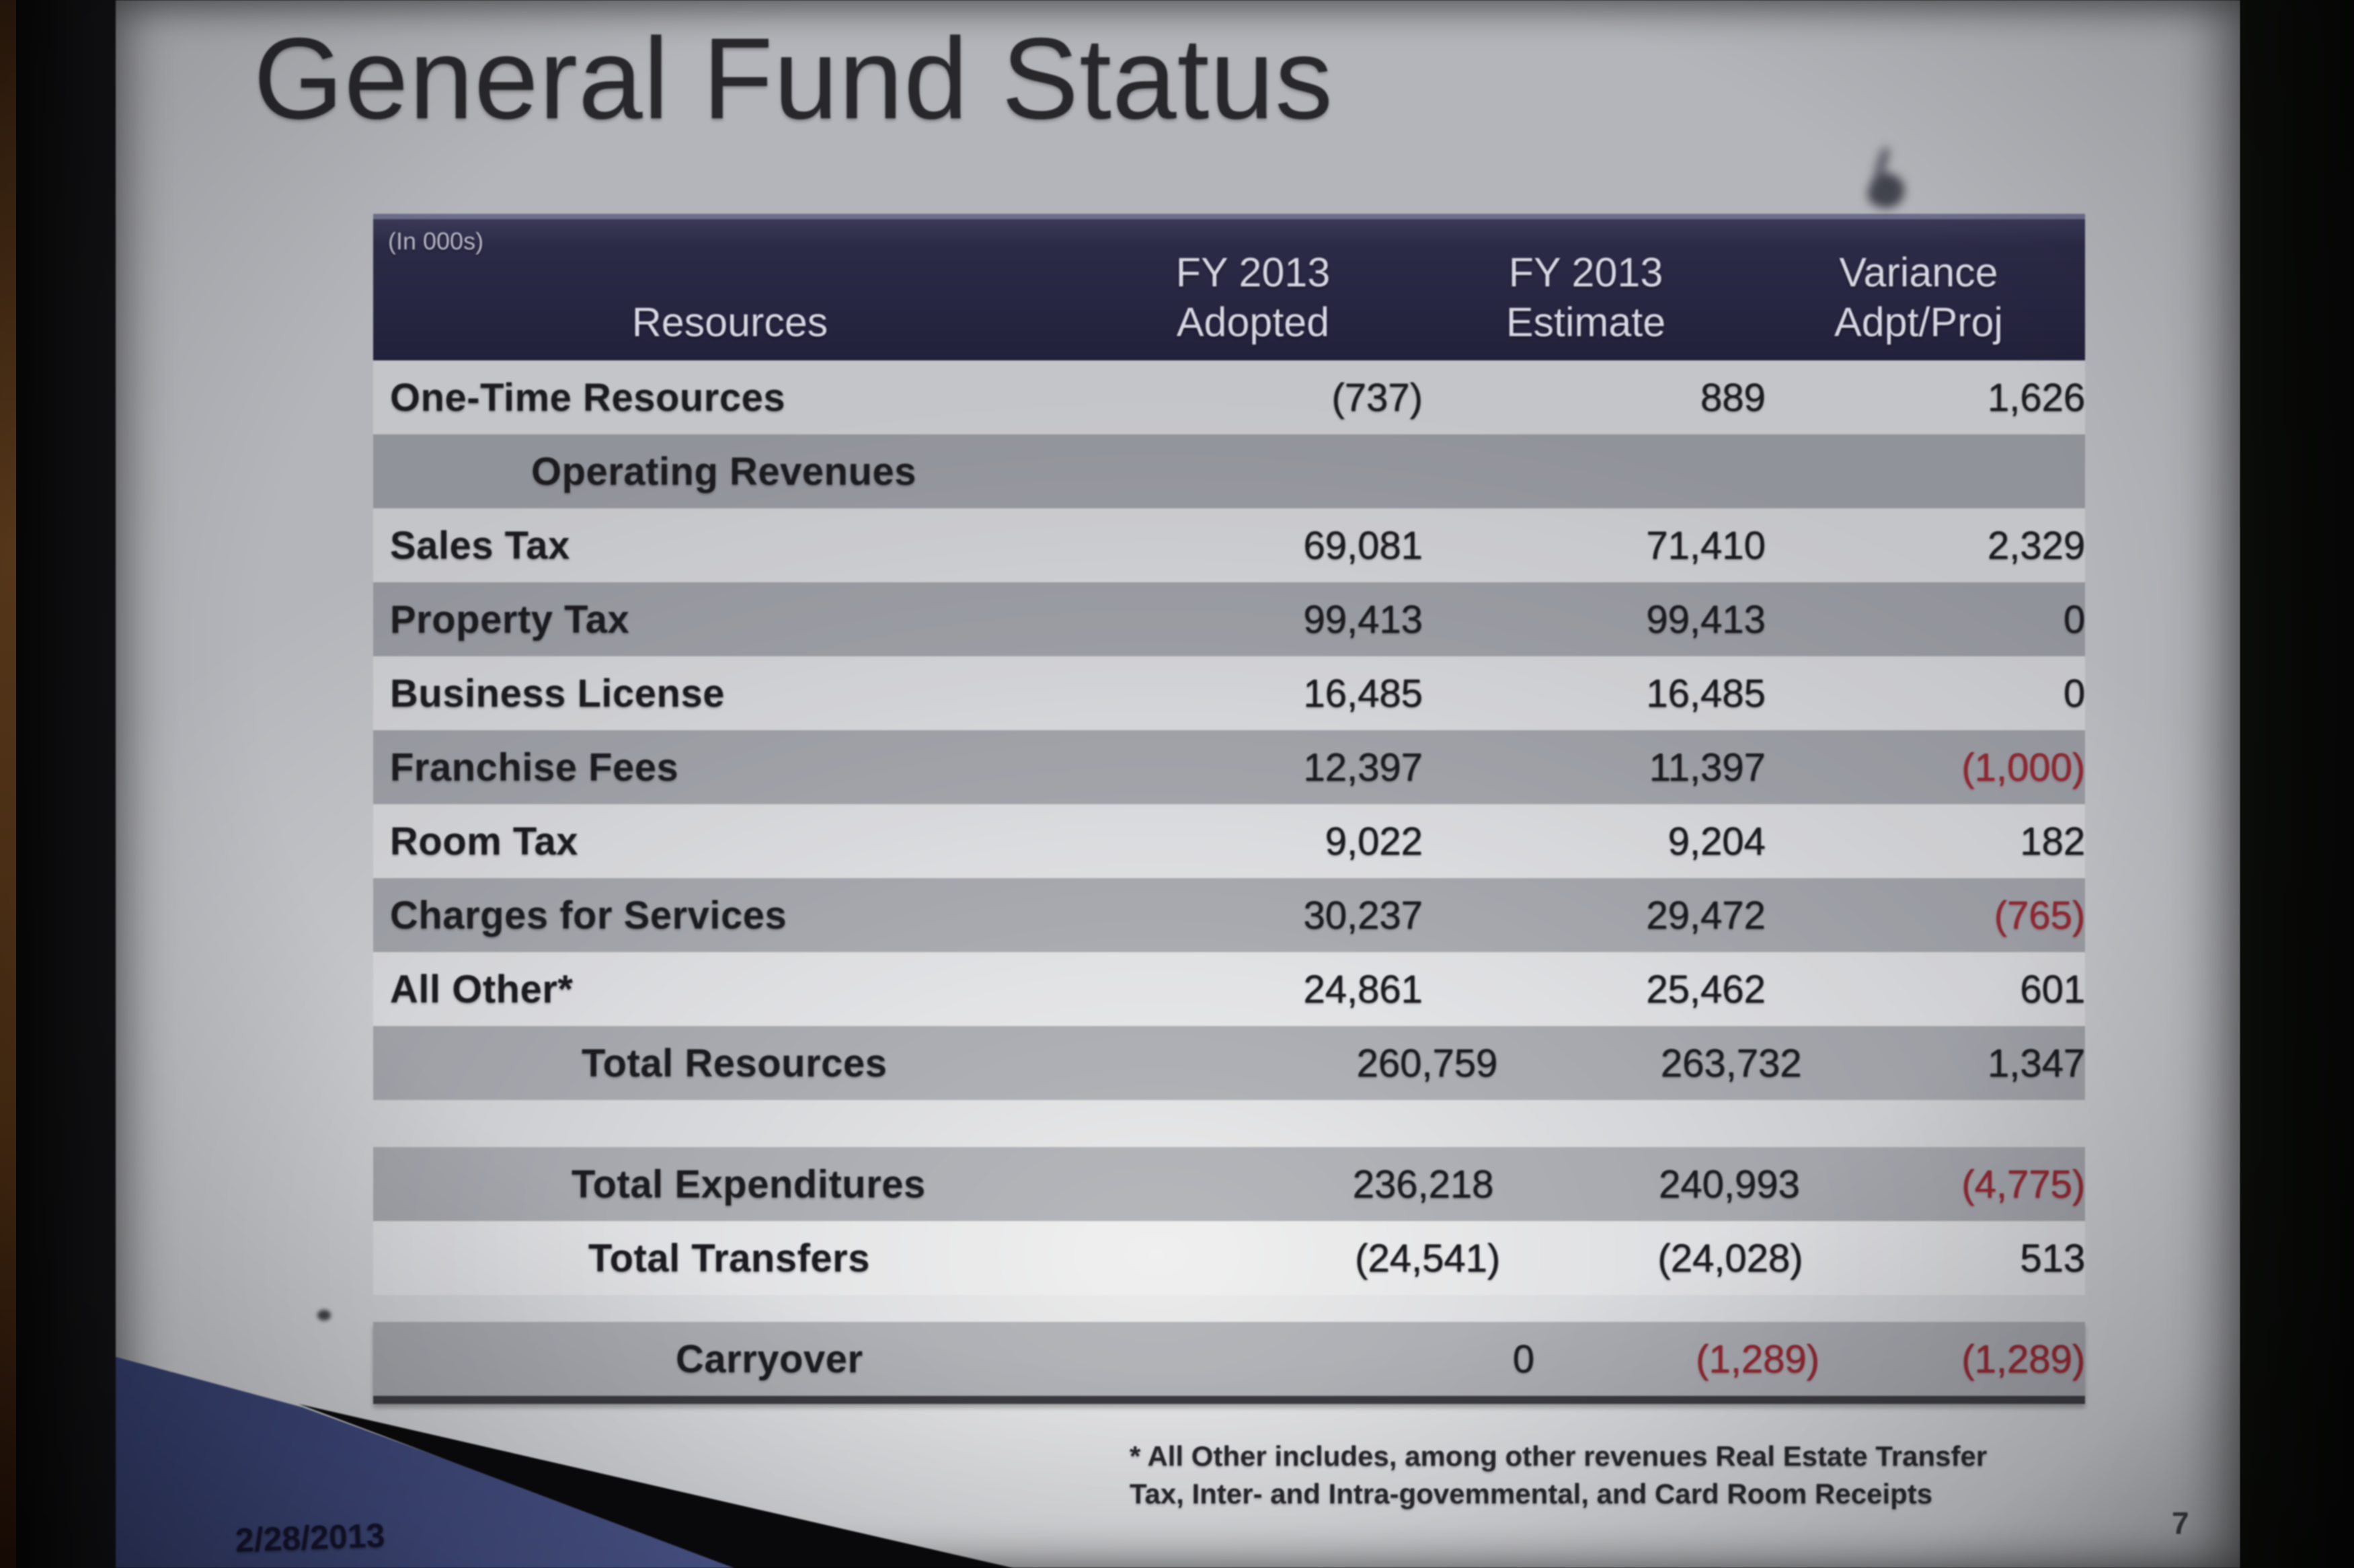 The height and width of the screenshot is (1568, 2354). Describe the element at coordinates (2052, 1258) in the screenshot. I see `cell-variance: 513` at that location.